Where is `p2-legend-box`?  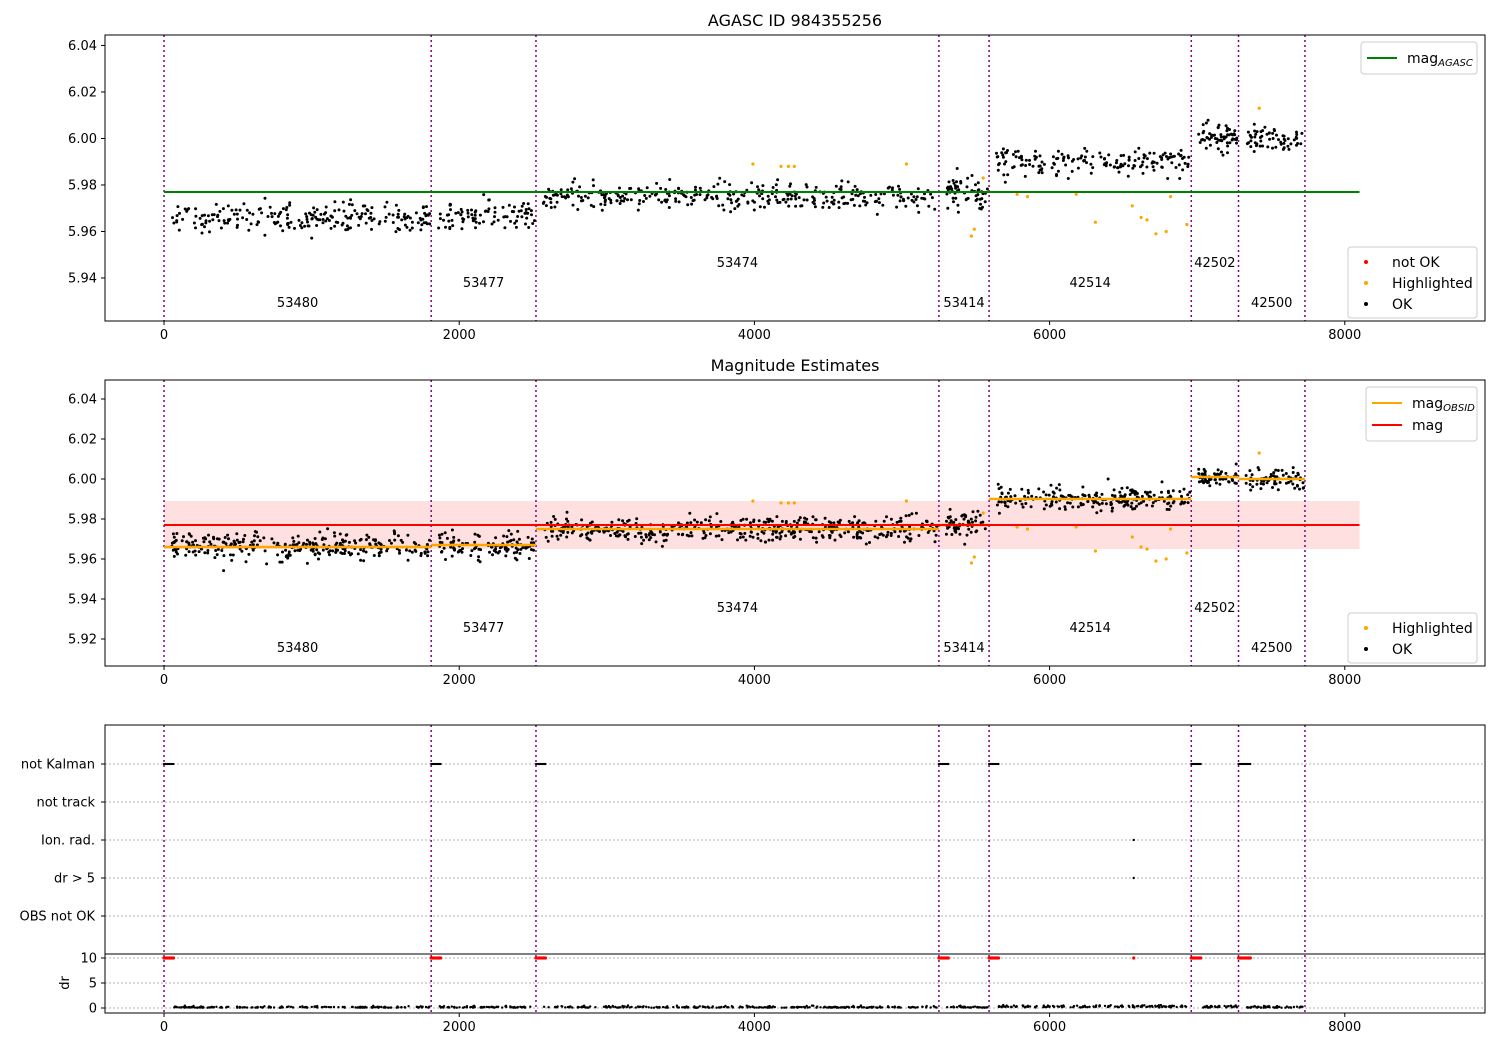 p2-legend-box is located at coordinates (1421, 414).